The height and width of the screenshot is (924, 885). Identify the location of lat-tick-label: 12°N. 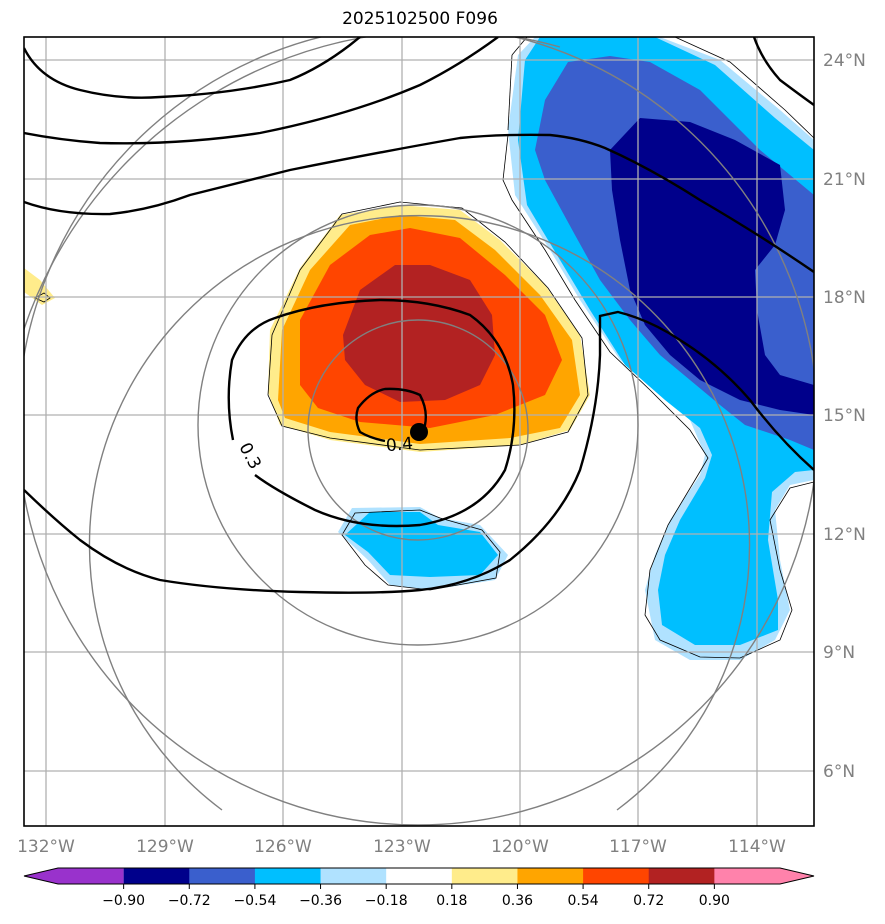
(844, 535).